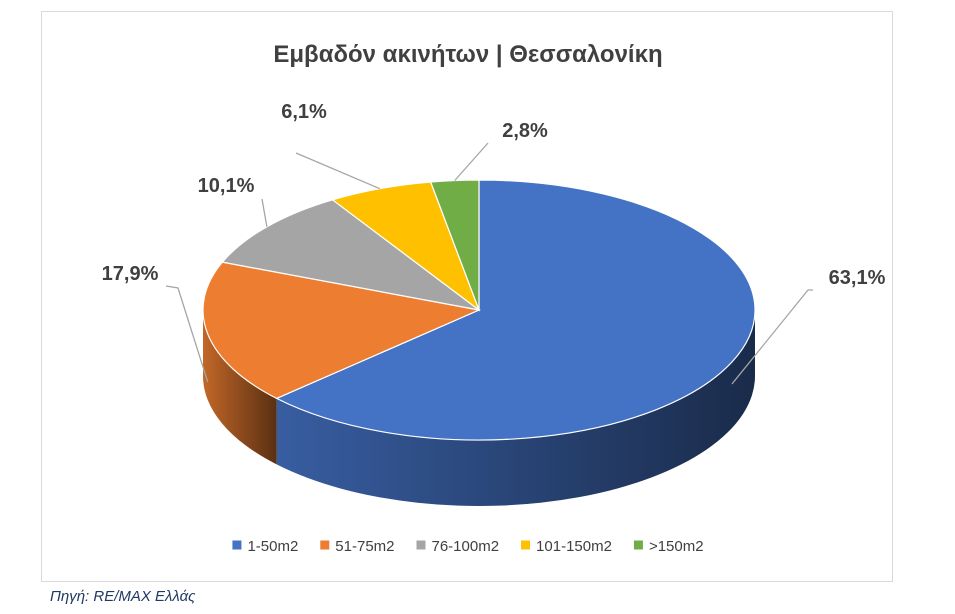 The image size is (955, 614). What do you see at coordinates (525, 131) in the screenshot?
I see `data-label->150m2: 2,8%` at bounding box center [525, 131].